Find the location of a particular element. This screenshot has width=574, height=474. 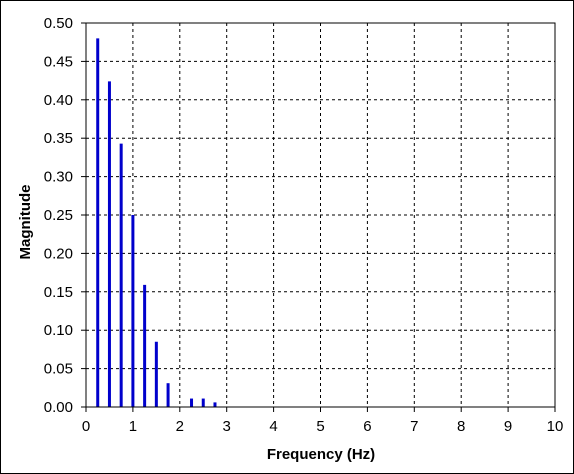

y-tick-label: 0.45 is located at coordinates (58, 61).